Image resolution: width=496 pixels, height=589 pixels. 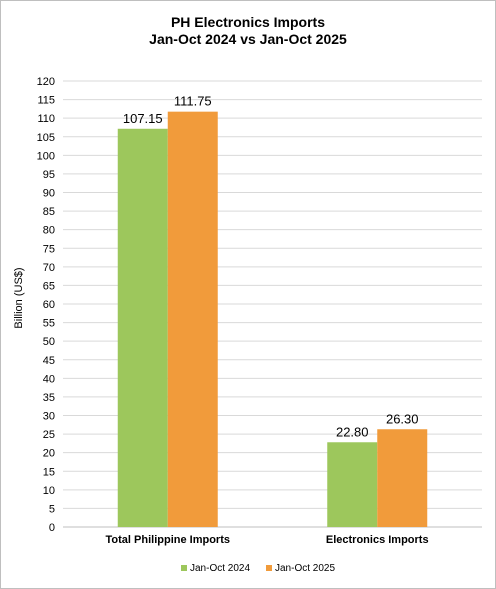 What do you see at coordinates (49, 379) in the screenshot?
I see `y-tick-label: 40` at bounding box center [49, 379].